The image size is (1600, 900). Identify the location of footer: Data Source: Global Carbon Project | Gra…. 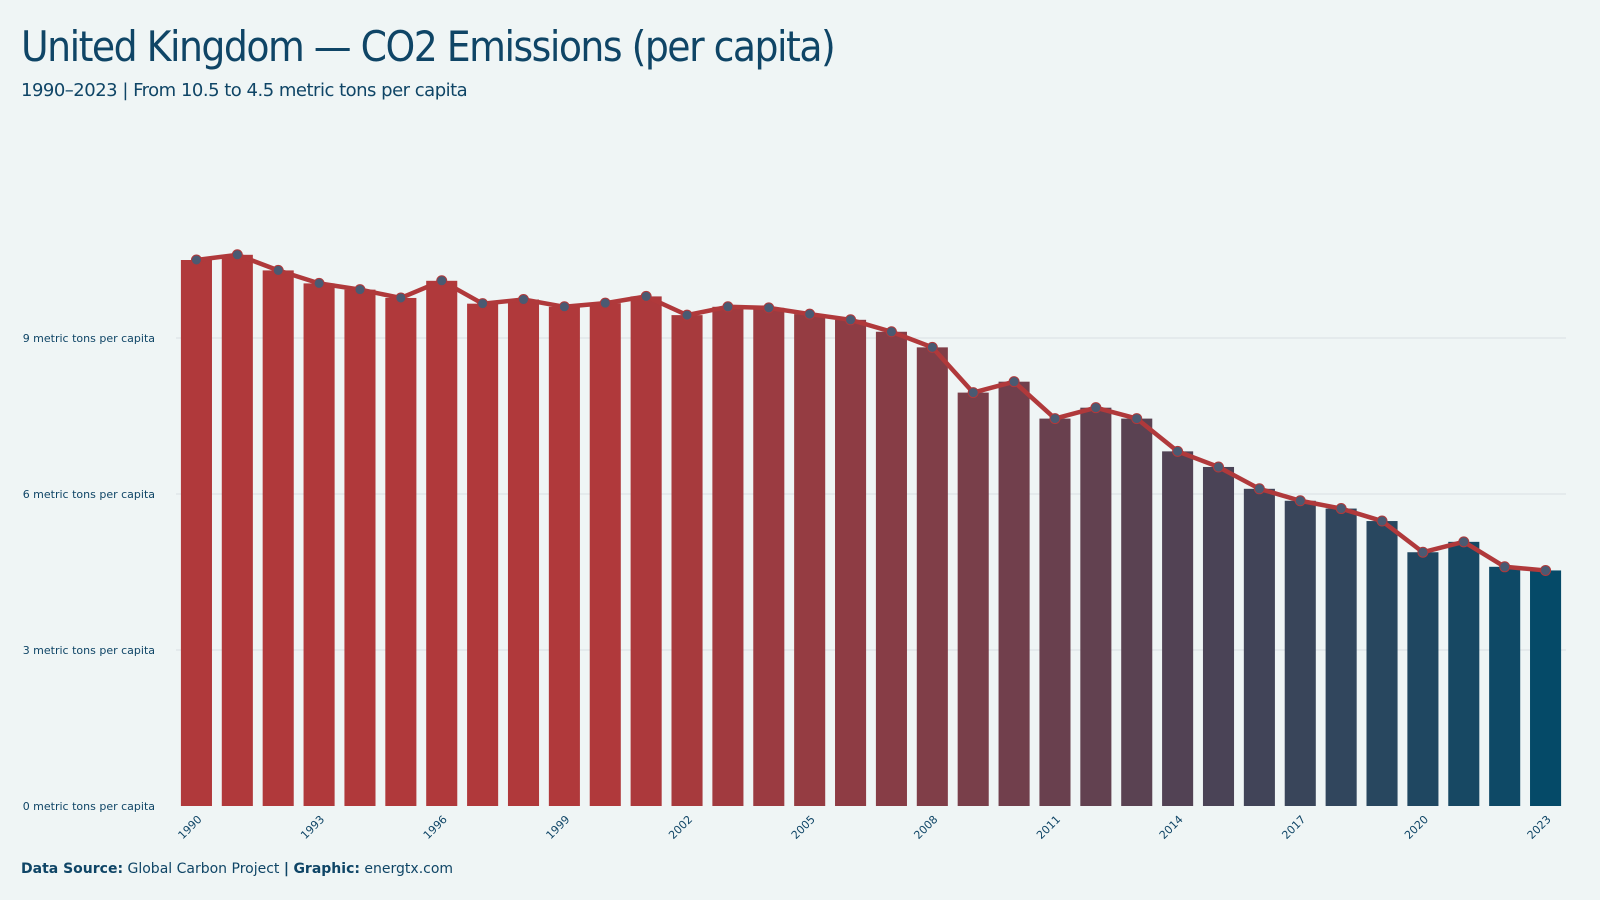
(237, 869).